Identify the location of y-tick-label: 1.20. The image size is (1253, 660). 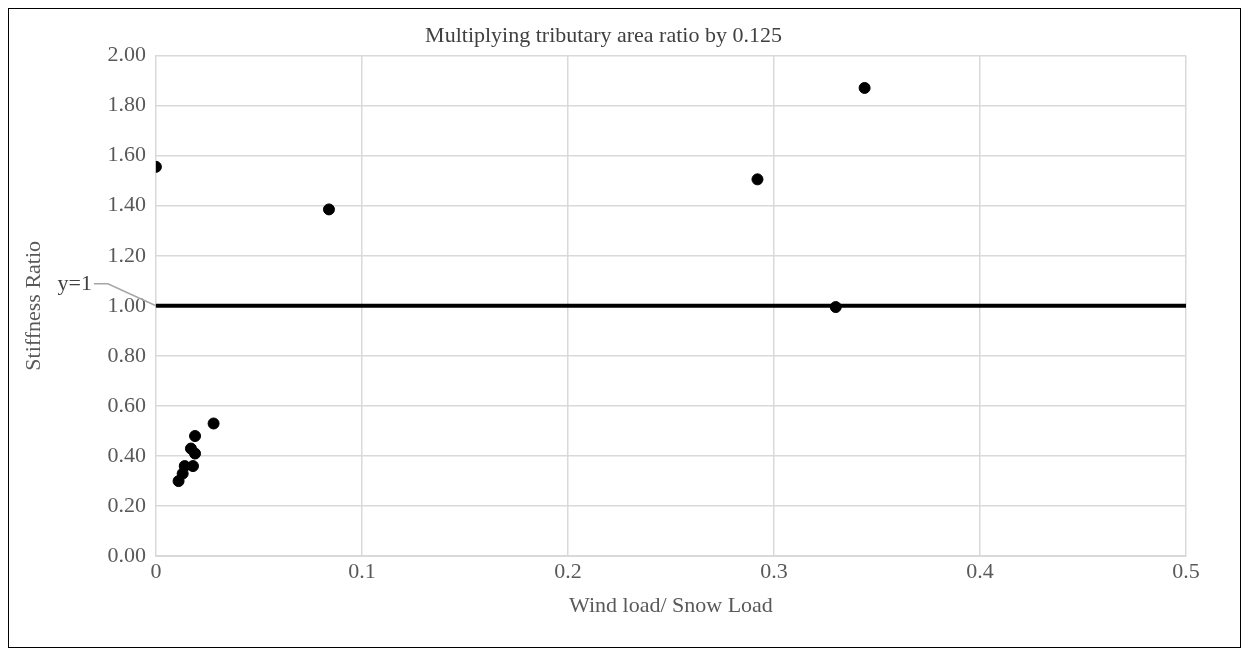
(126, 254).